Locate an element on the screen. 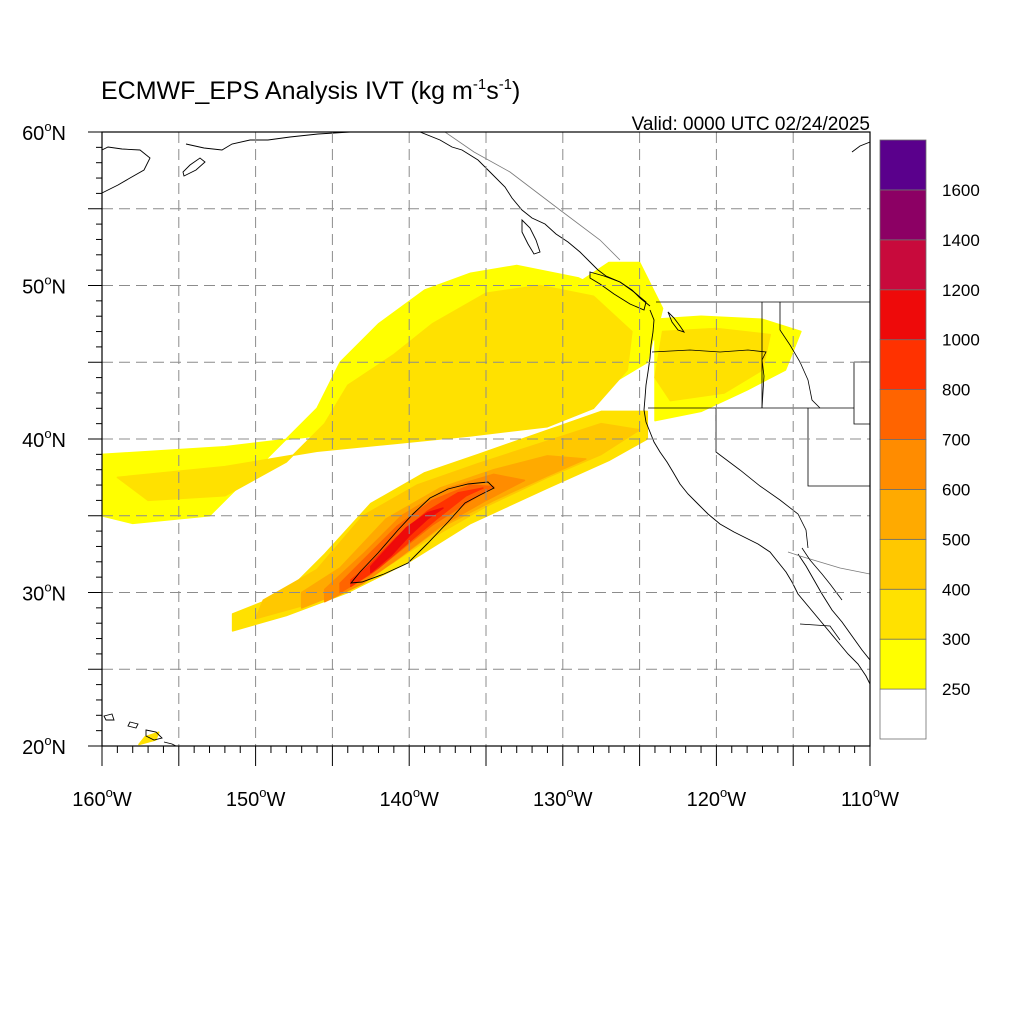 This screenshot has height=1029, width=1024. lat-label: 40oN is located at coordinates (44, 439).